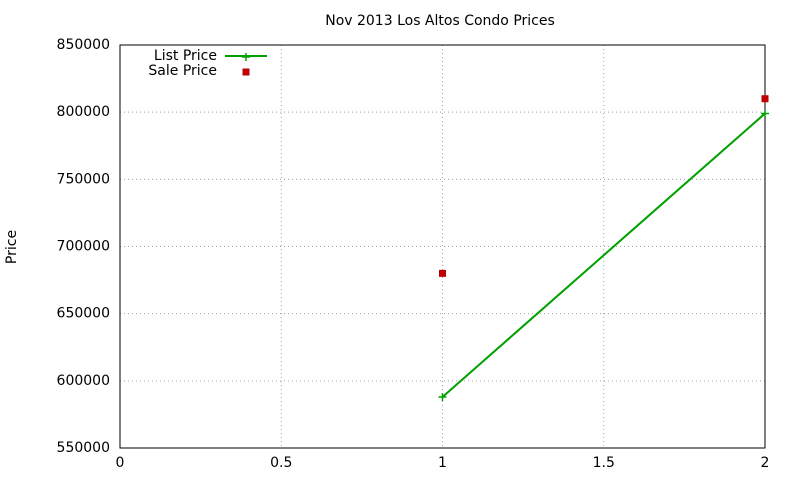  I want to click on legend-label: Sale Price, so click(182, 71).